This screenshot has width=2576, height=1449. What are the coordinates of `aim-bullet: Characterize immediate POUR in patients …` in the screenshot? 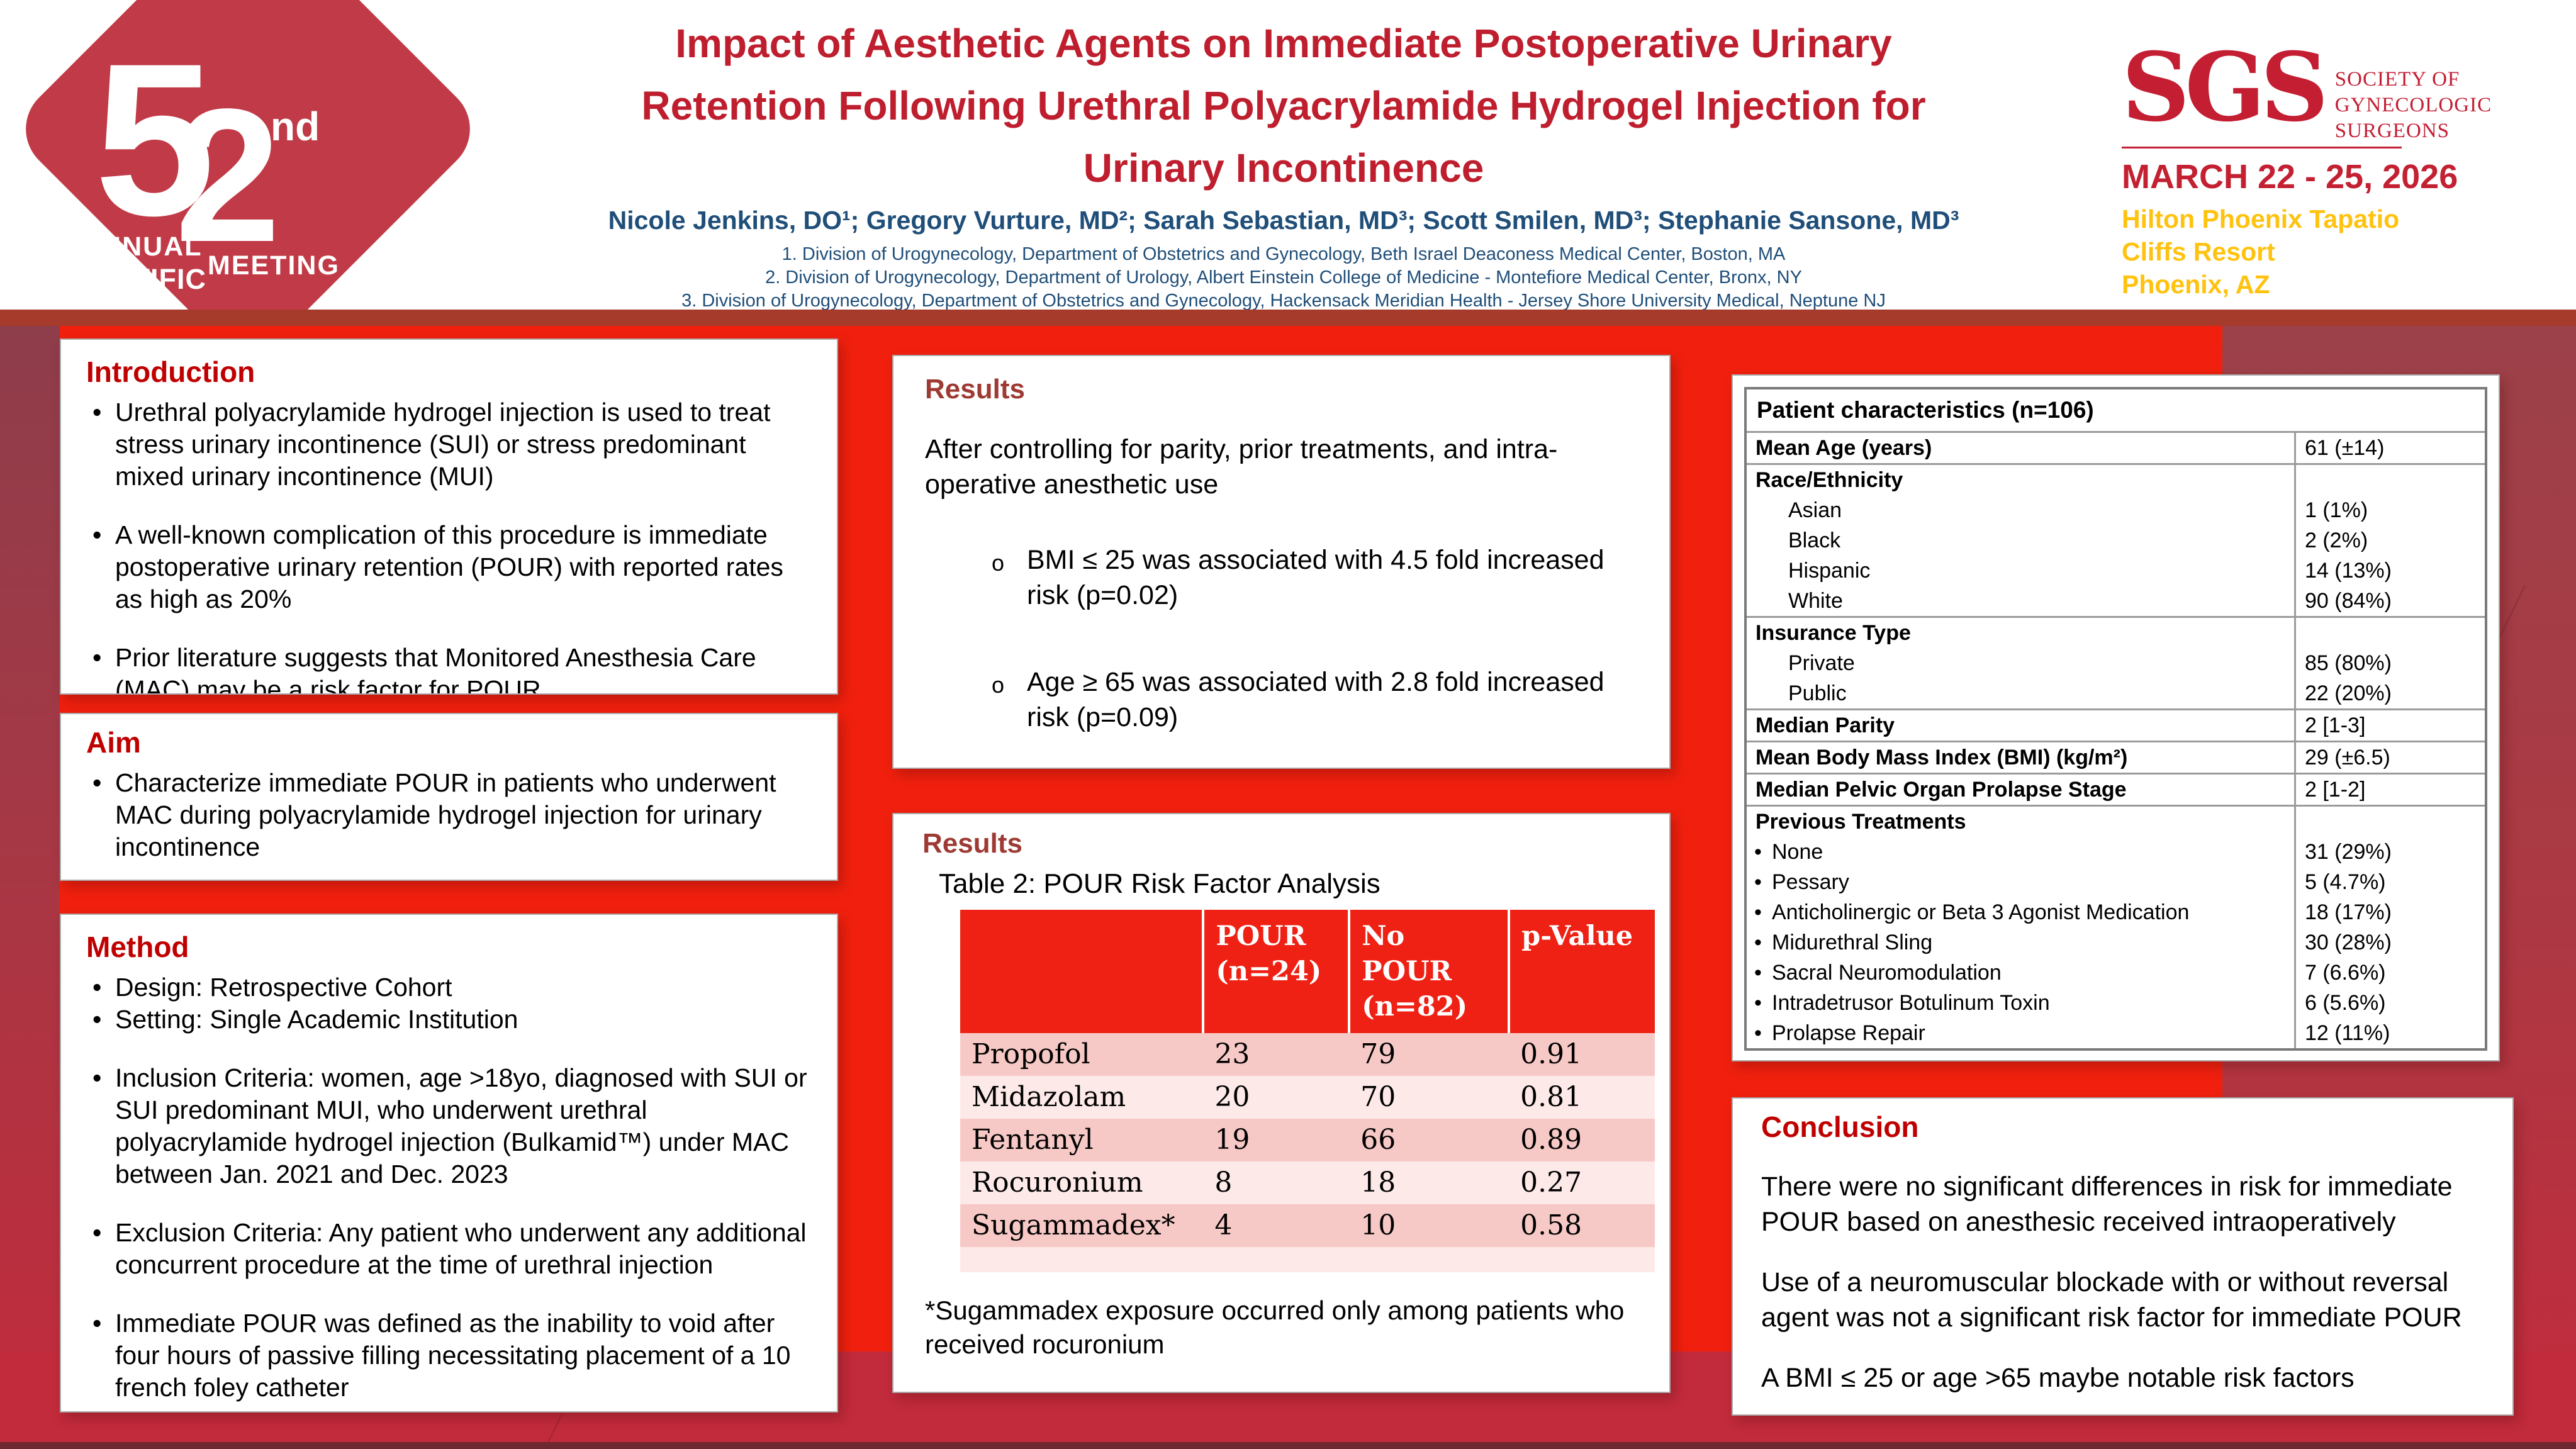 It's located at (449, 815).